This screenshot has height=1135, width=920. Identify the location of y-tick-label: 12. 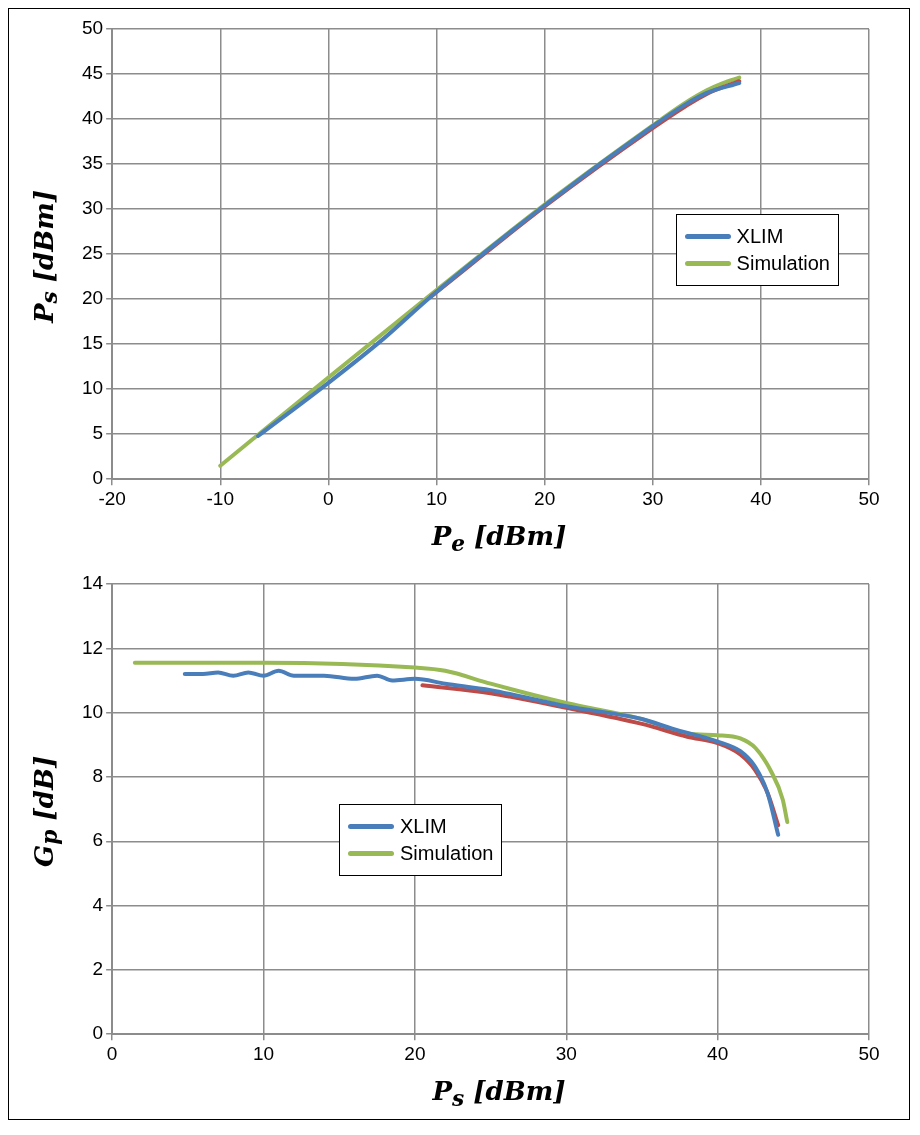
(92, 647).